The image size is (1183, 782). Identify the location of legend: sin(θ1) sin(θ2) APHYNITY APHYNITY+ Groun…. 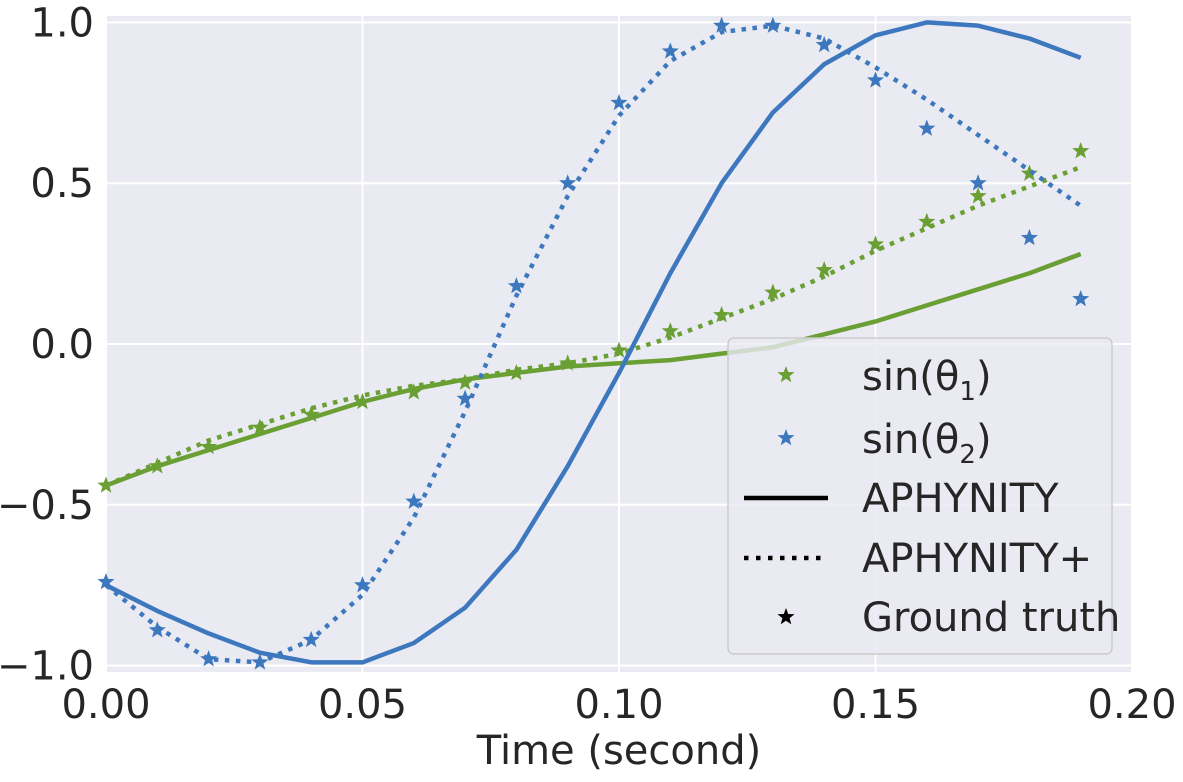
(923, 496).